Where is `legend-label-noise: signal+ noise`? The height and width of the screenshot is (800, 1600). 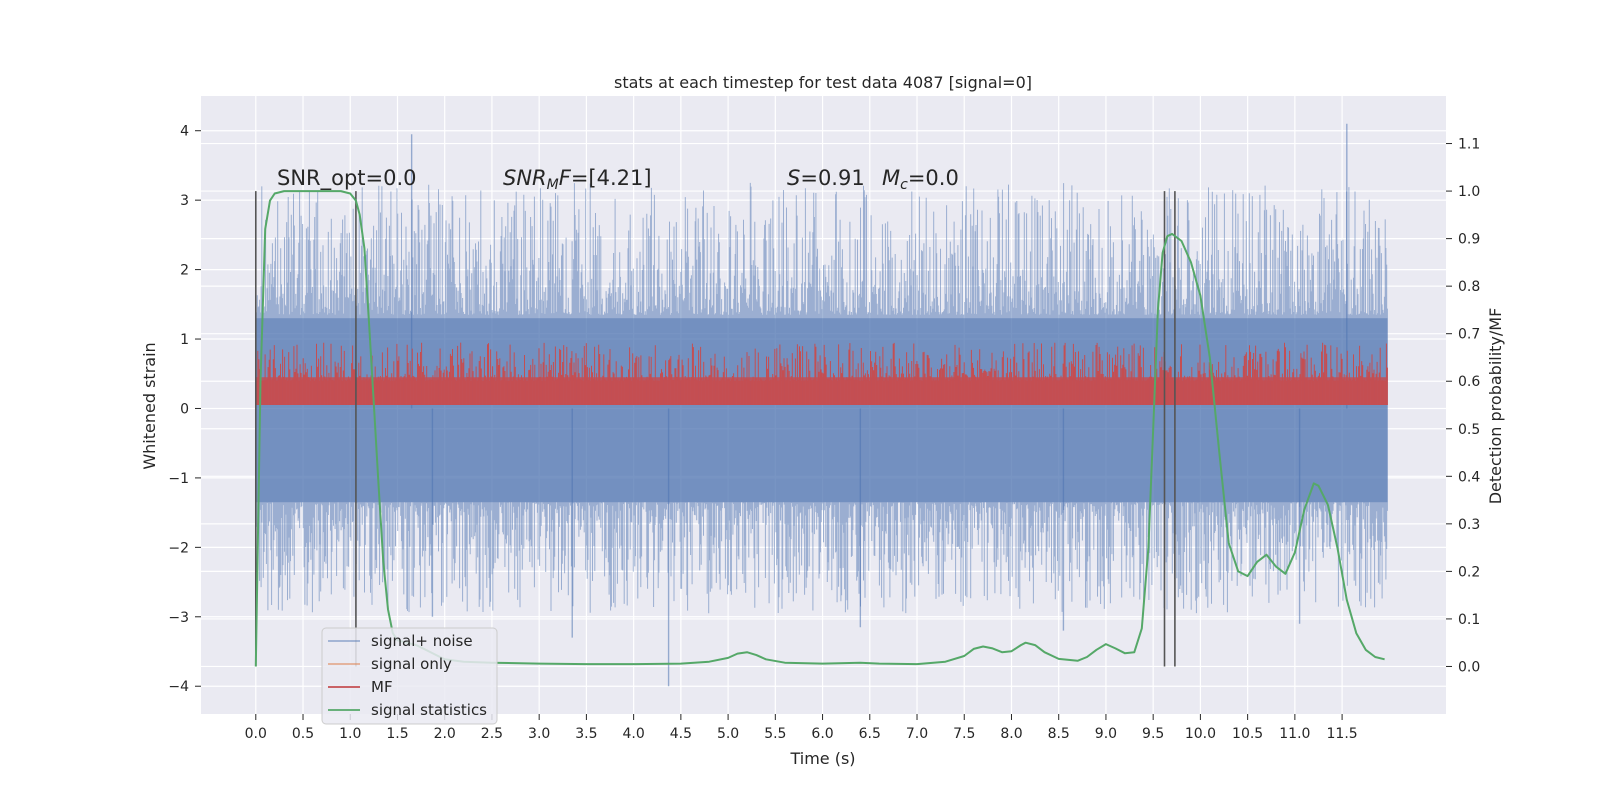
legend-label-noise: signal+ noise is located at coordinates (422, 641).